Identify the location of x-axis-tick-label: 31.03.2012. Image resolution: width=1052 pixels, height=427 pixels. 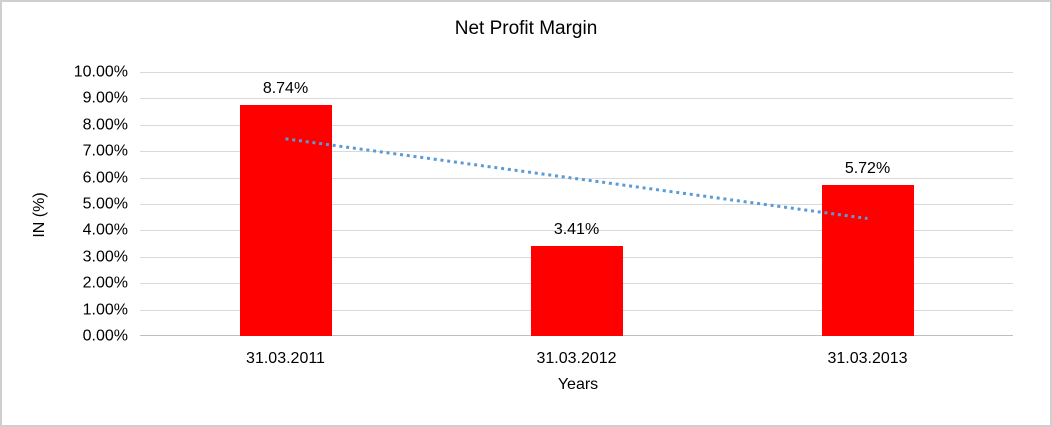
(576, 358).